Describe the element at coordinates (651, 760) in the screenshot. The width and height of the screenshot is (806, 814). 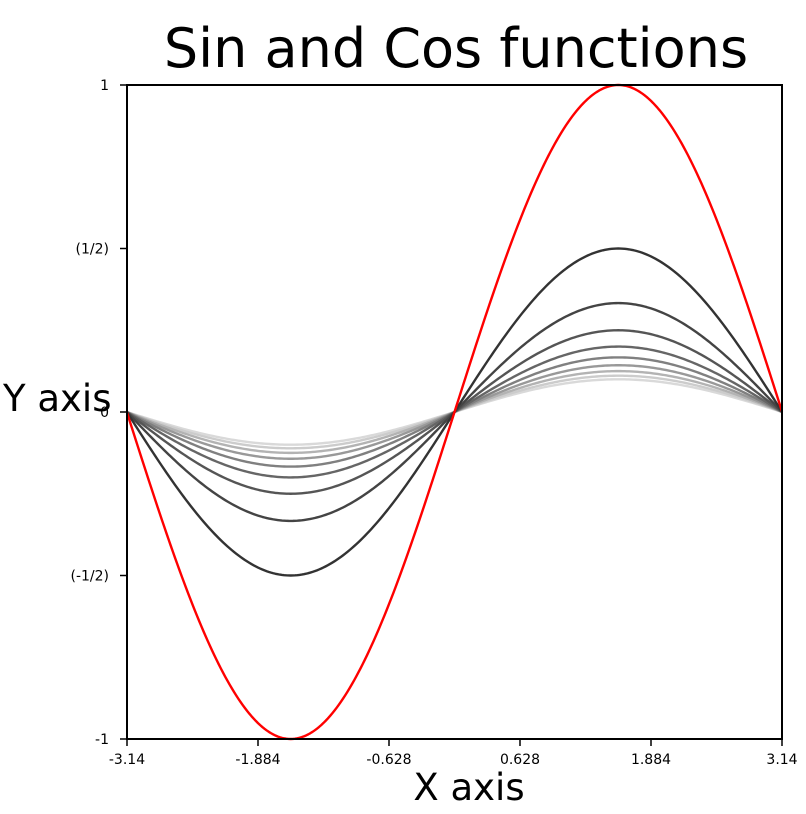
I see `x-tick-label: 1.884` at that location.